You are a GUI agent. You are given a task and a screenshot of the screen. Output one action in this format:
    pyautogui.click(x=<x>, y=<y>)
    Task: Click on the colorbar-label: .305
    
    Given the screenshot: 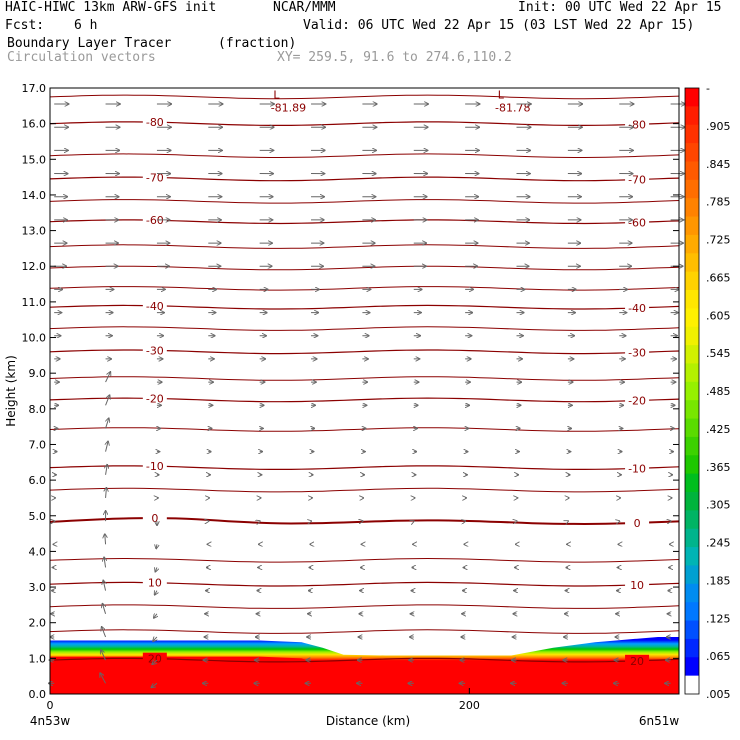 What is the action you would take?
    pyautogui.click(x=718, y=505)
    